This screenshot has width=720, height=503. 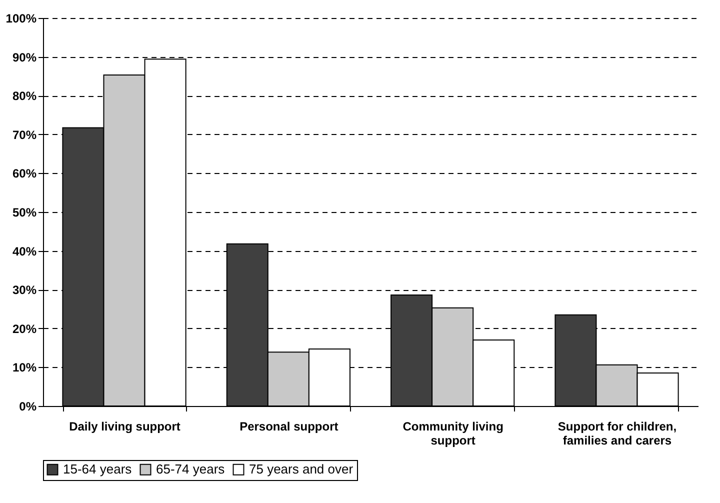 What do you see at coordinates (617, 434) in the screenshot?
I see `x-tick-label: Support for children, families and carers` at bounding box center [617, 434].